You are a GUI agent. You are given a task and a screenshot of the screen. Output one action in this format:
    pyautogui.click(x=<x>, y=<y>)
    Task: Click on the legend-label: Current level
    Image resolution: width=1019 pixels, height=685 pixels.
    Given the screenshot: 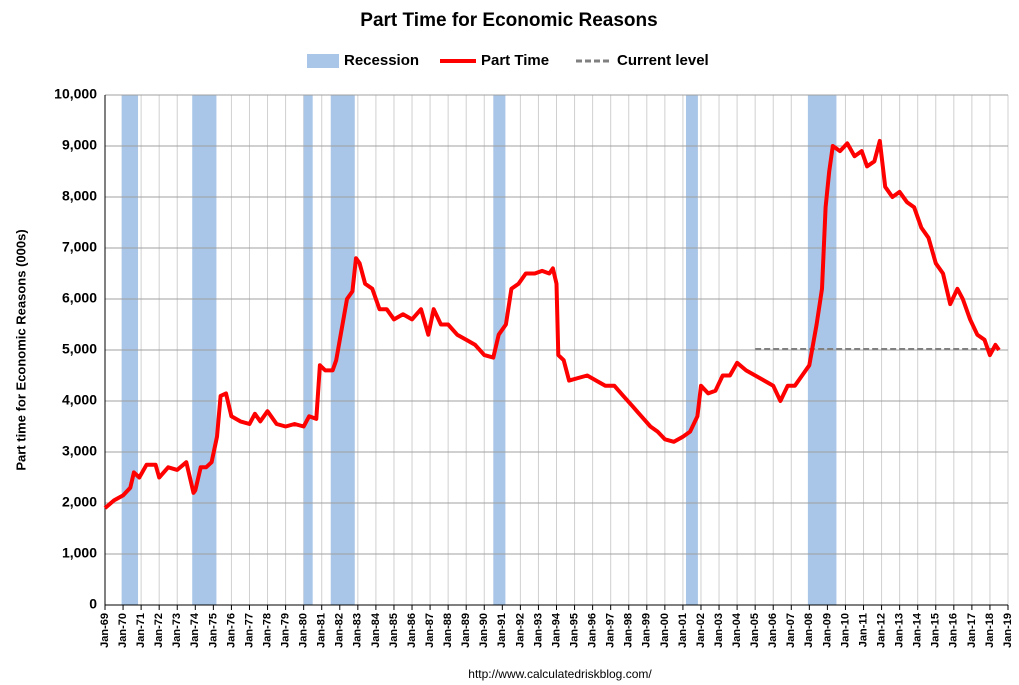 What is the action you would take?
    pyautogui.click(x=663, y=60)
    